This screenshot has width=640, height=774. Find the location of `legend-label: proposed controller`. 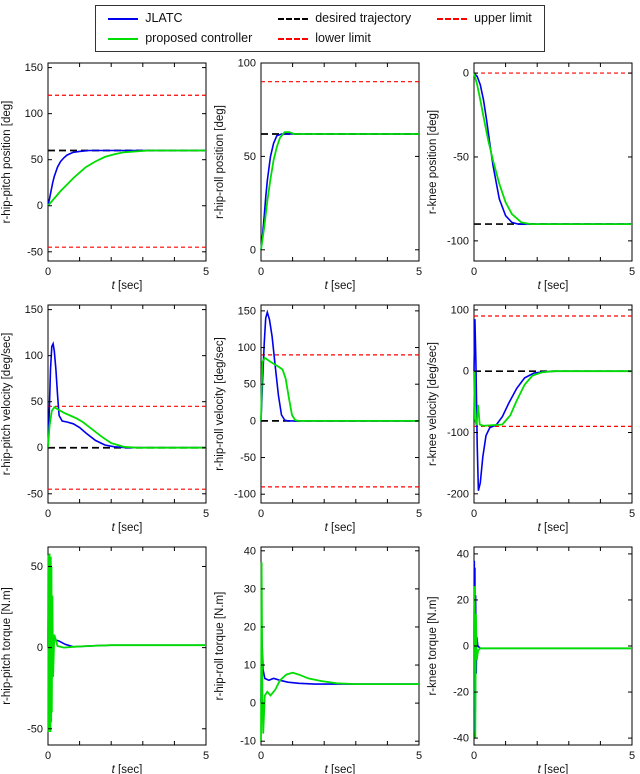

legend-label: proposed controller is located at coordinates (199, 38).